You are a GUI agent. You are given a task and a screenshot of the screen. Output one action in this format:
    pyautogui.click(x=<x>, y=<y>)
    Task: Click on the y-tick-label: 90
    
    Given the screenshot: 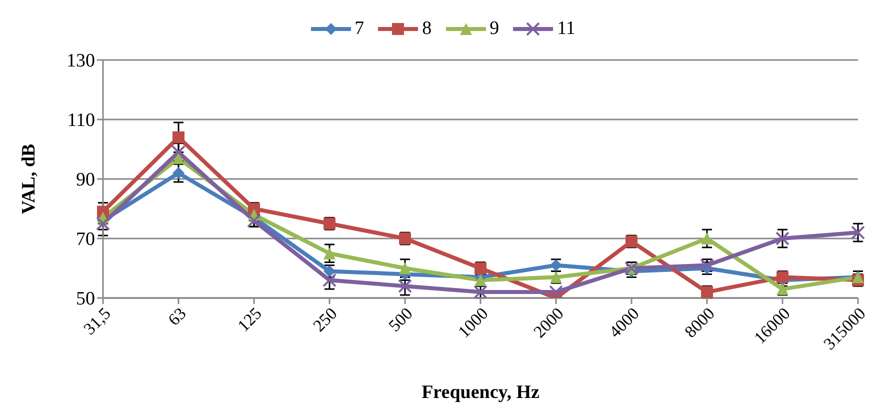 What is the action you would take?
    pyautogui.click(x=85, y=180)
    